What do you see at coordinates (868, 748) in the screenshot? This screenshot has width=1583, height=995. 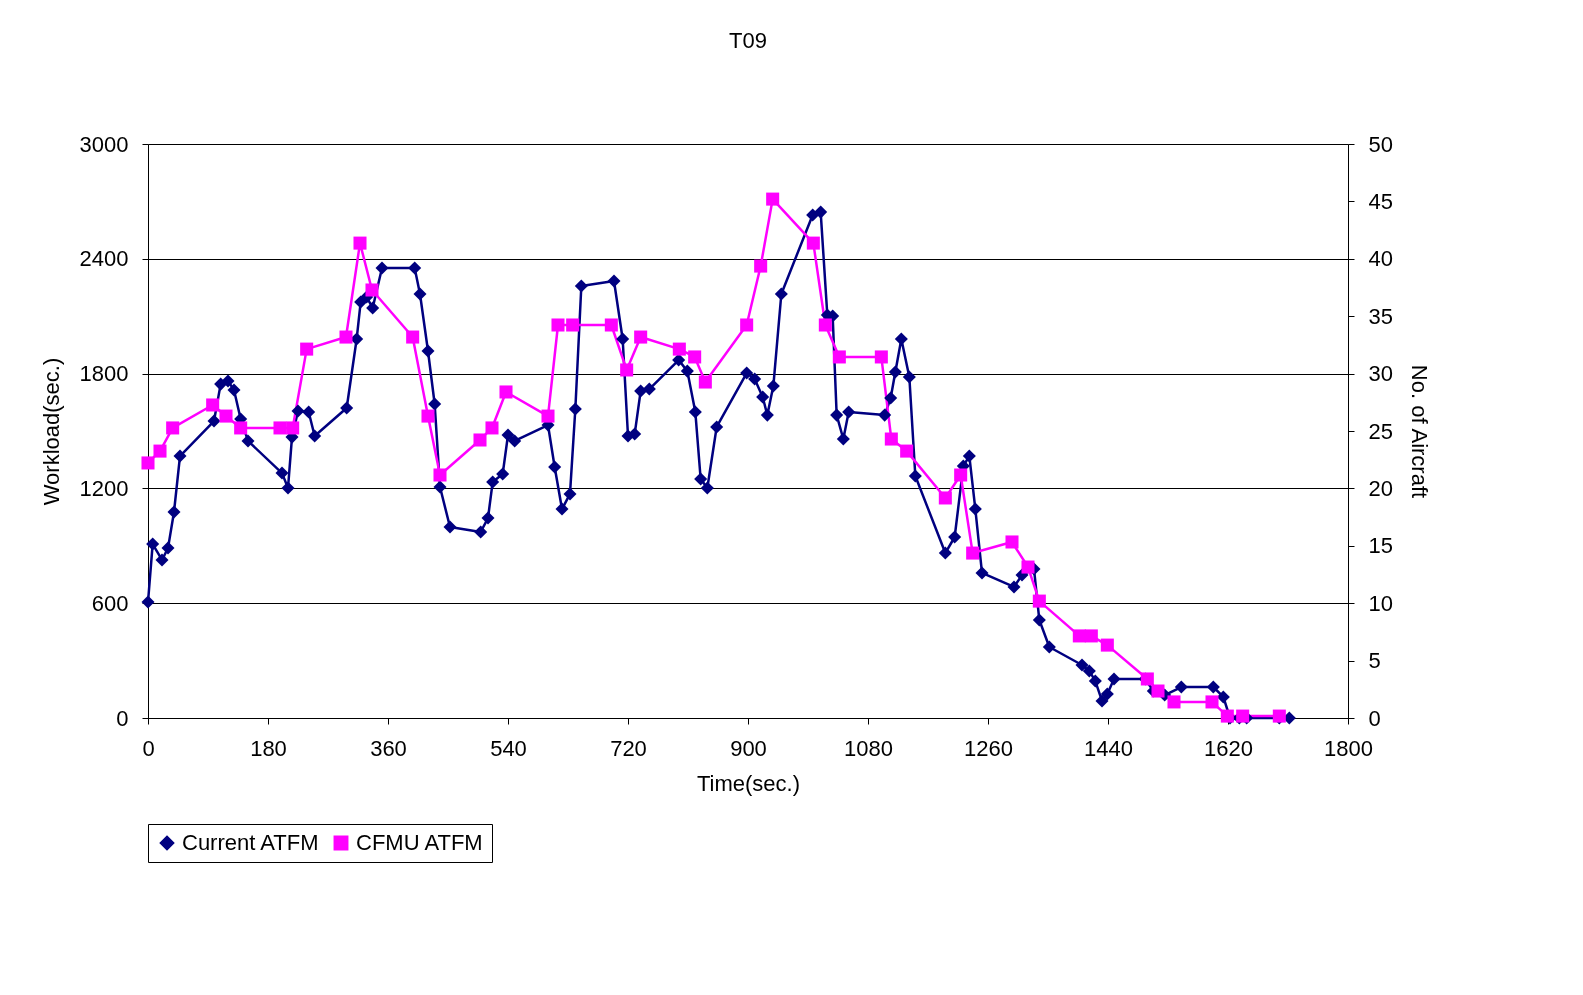 I see `x-tick-label: 1080` at bounding box center [868, 748].